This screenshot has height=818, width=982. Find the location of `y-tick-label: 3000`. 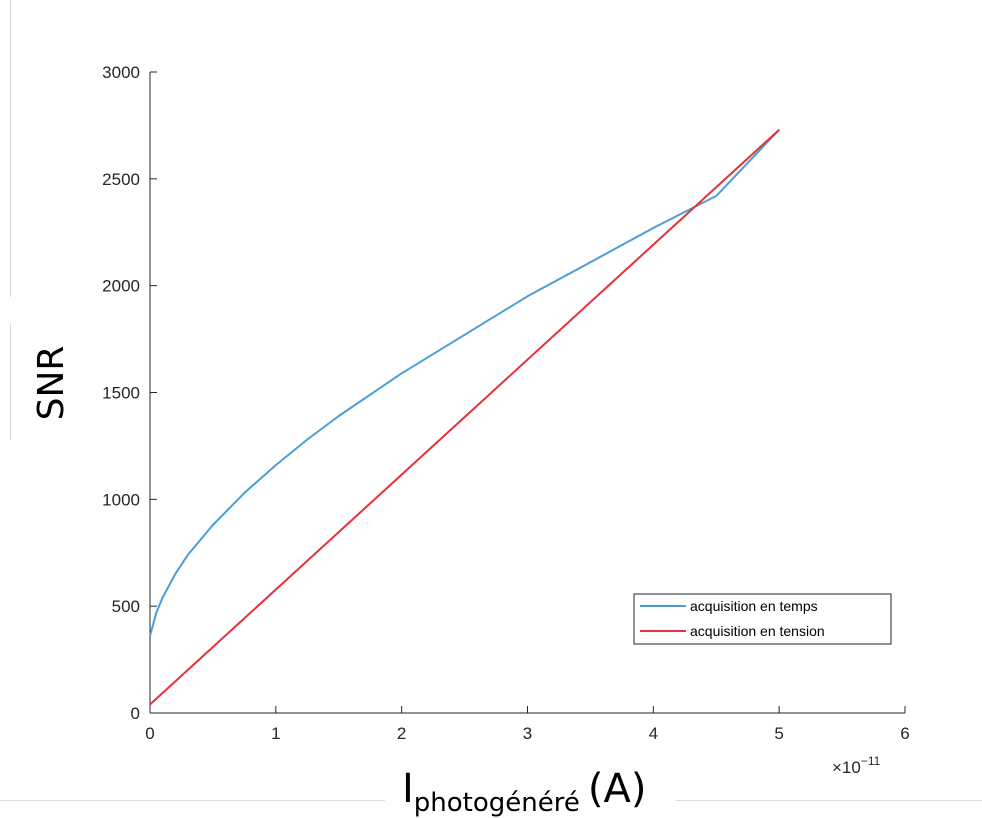

y-tick-label: 3000 is located at coordinates (121, 72).